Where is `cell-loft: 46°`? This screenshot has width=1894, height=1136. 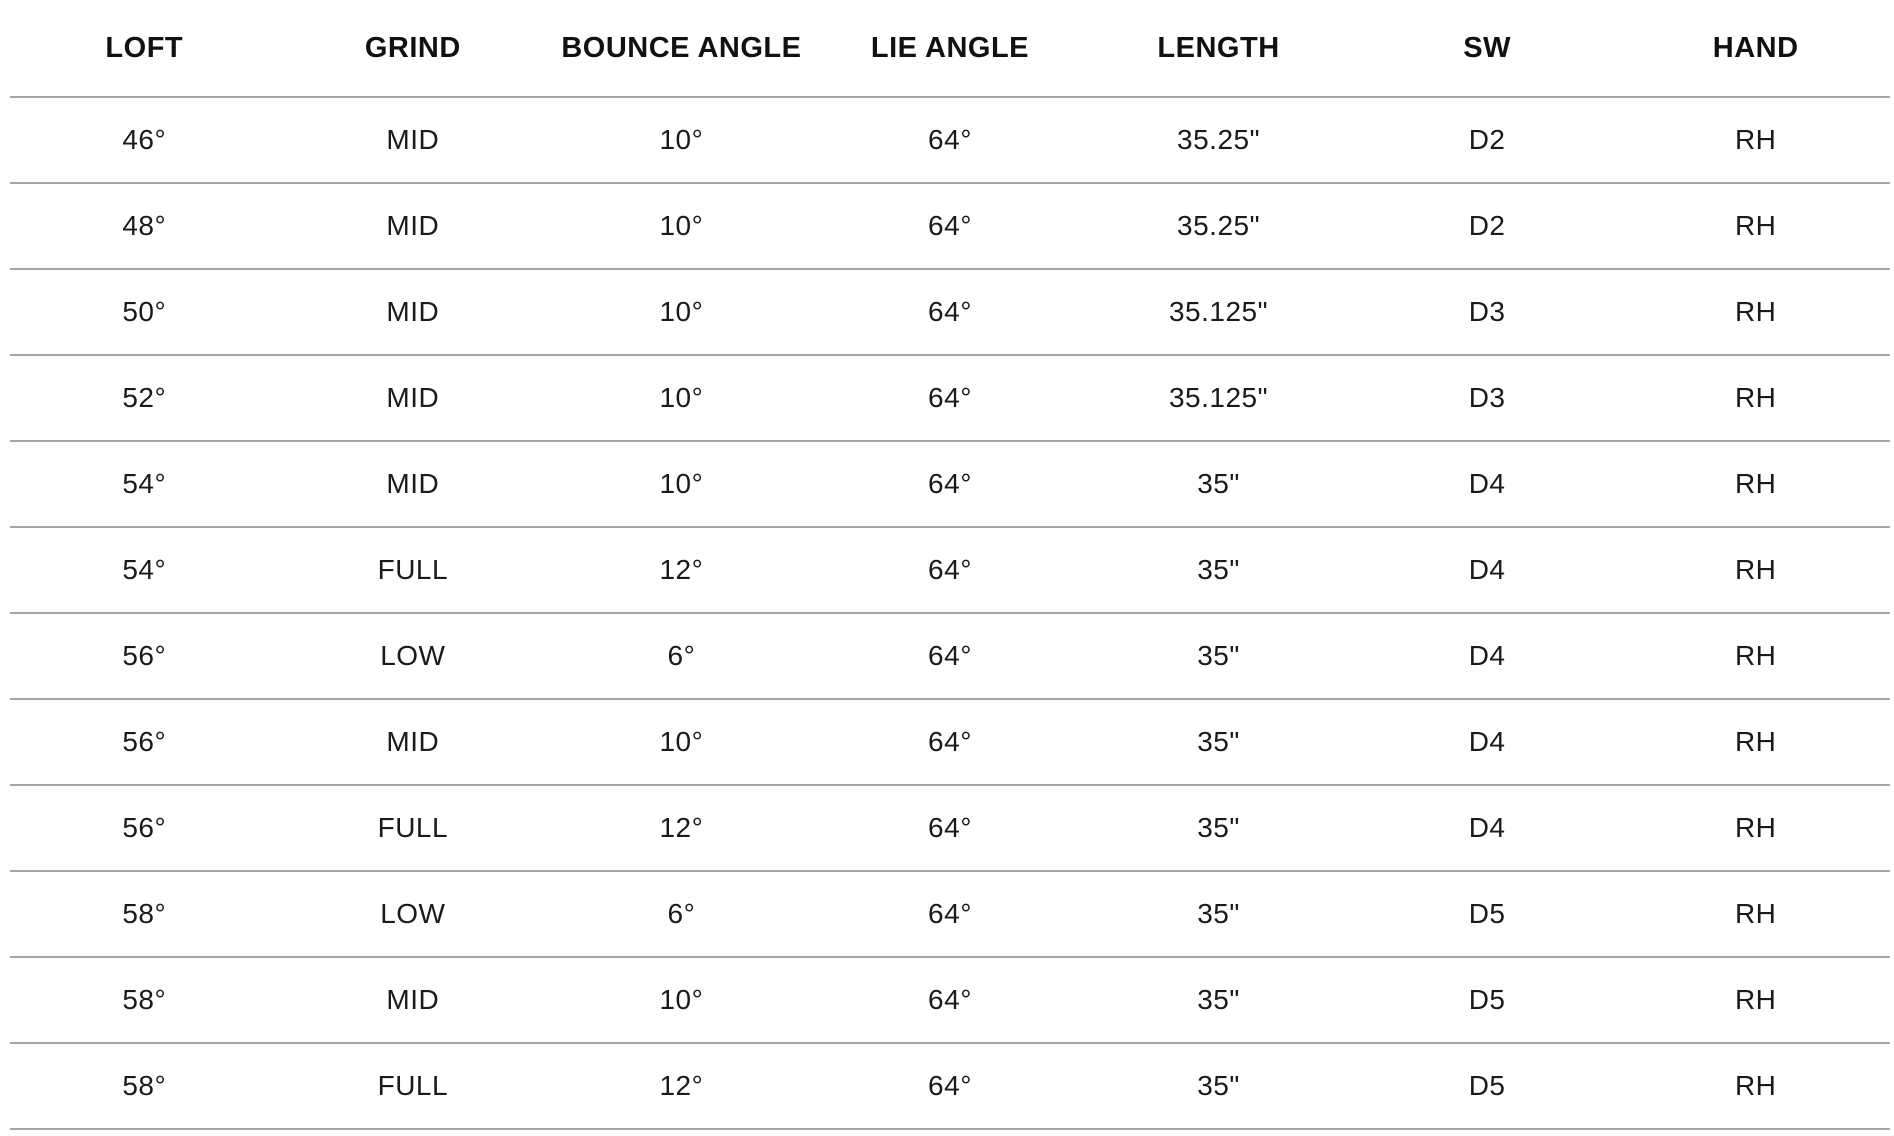 cell-loft: 46° is located at coordinates (144, 140).